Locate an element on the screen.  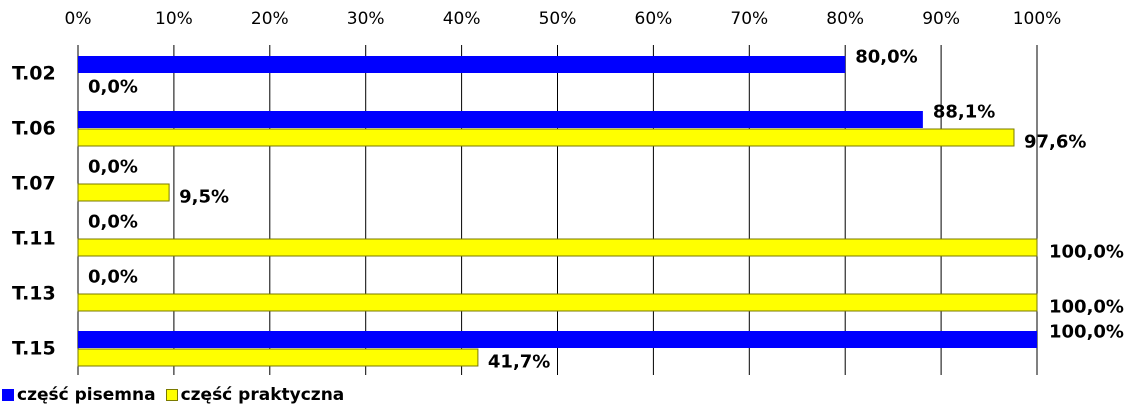
data-label: 9,5% is located at coordinates (204, 197).